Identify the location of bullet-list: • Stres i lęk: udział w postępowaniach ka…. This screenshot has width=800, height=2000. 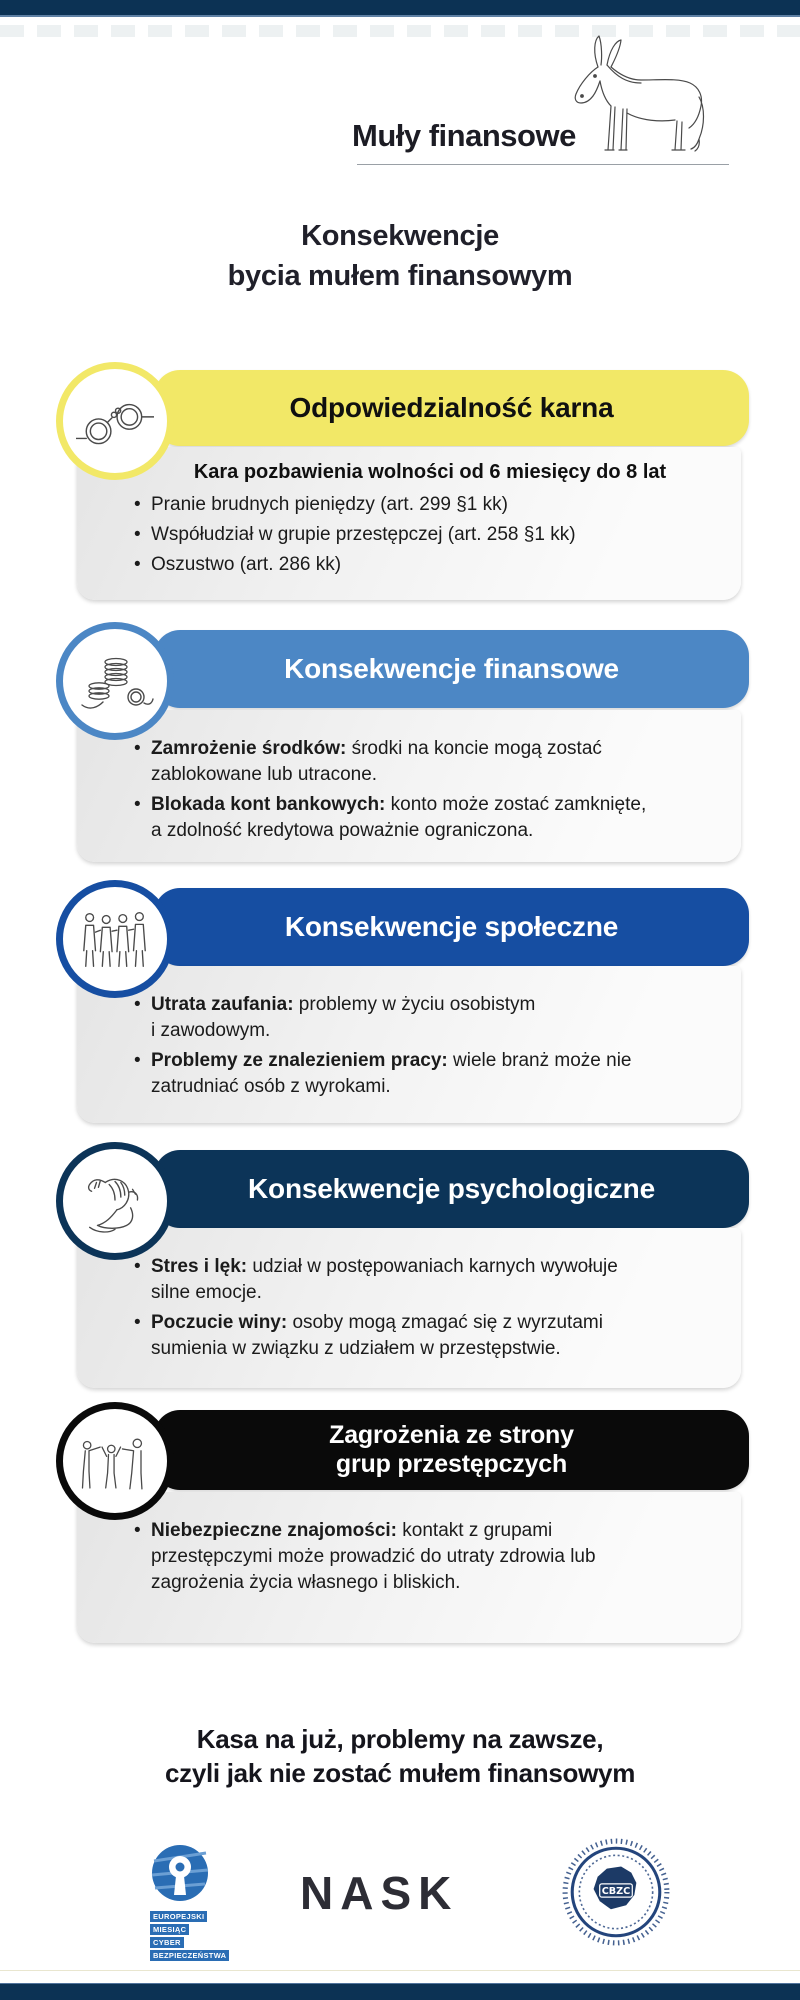
(409, 1295).